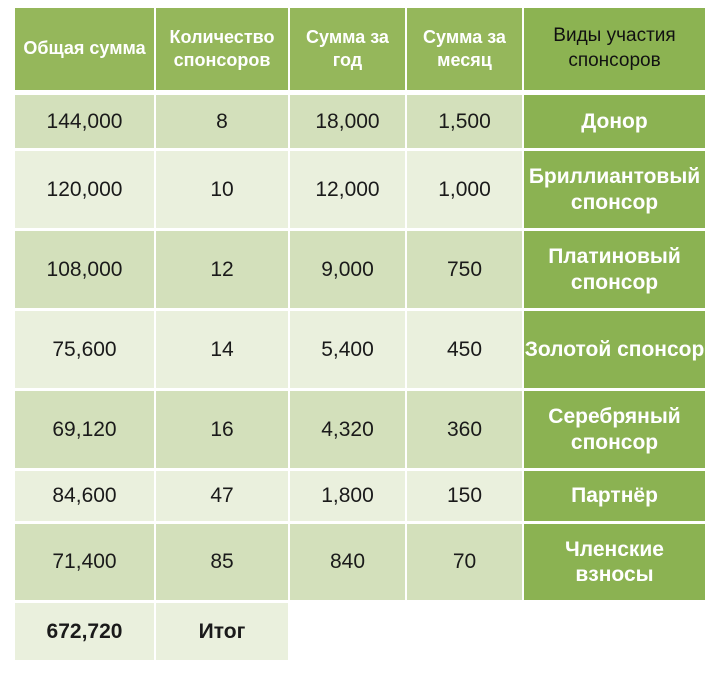 The width and height of the screenshot is (712, 678). I want to click on cell-type: Серебряный спонсор, so click(614, 431).